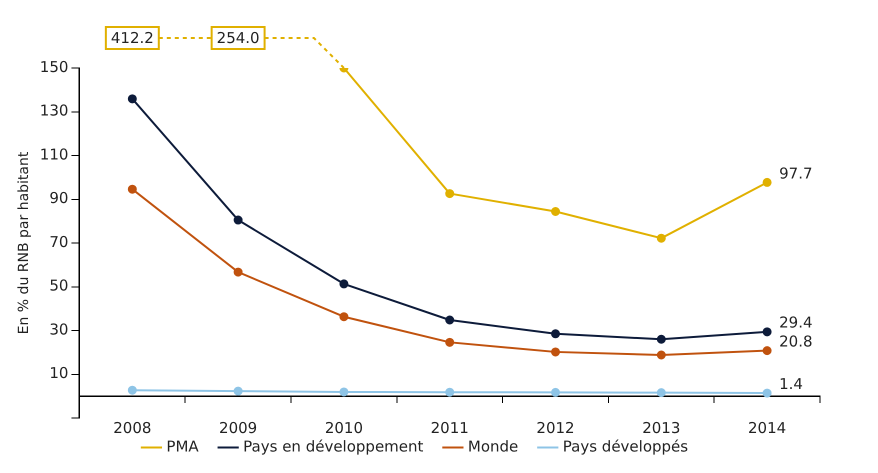  Describe the element at coordinates (791, 383) in the screenshot. I see `data-label: 1.4` at that location.